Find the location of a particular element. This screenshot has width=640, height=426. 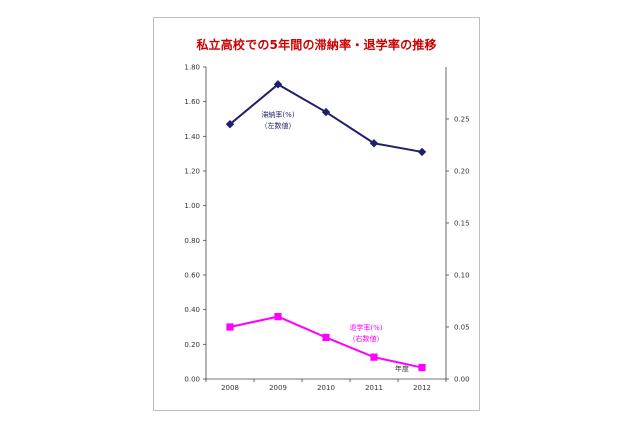

x-tick-label: 2010 is located at coordinates (326, 388).